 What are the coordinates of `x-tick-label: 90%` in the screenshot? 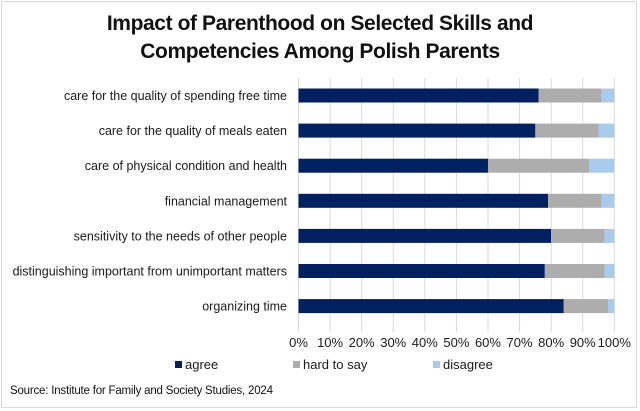 It's located at (583, 342).